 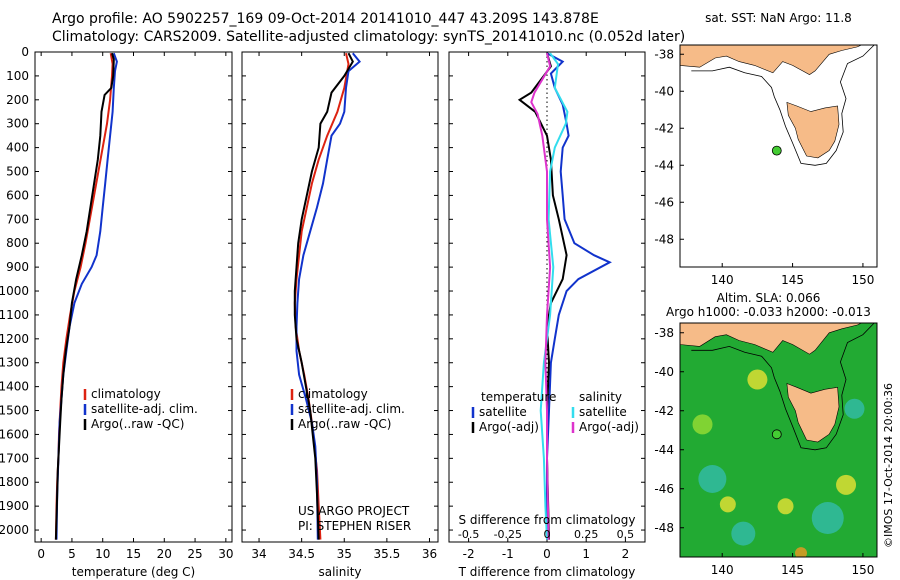 What do you see at coordinates (14, 506) in the screenshot?
I see `y-tick-label: 1900` at bounding box center [14, 506].